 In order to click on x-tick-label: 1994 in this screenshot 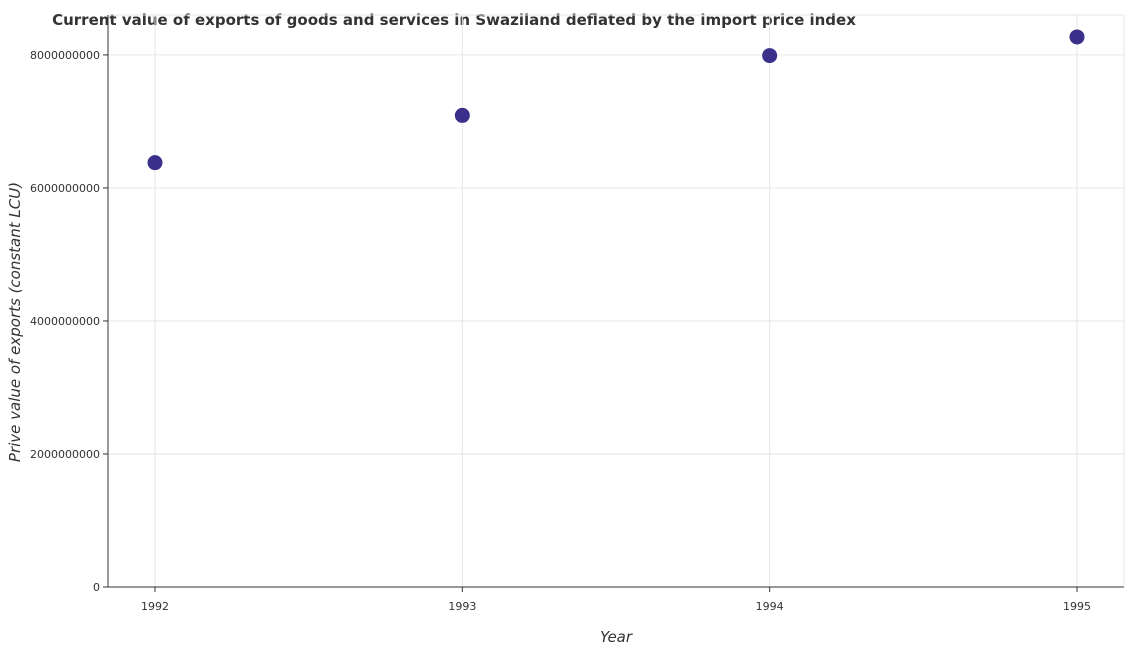, I will do `click(770, 606)`.